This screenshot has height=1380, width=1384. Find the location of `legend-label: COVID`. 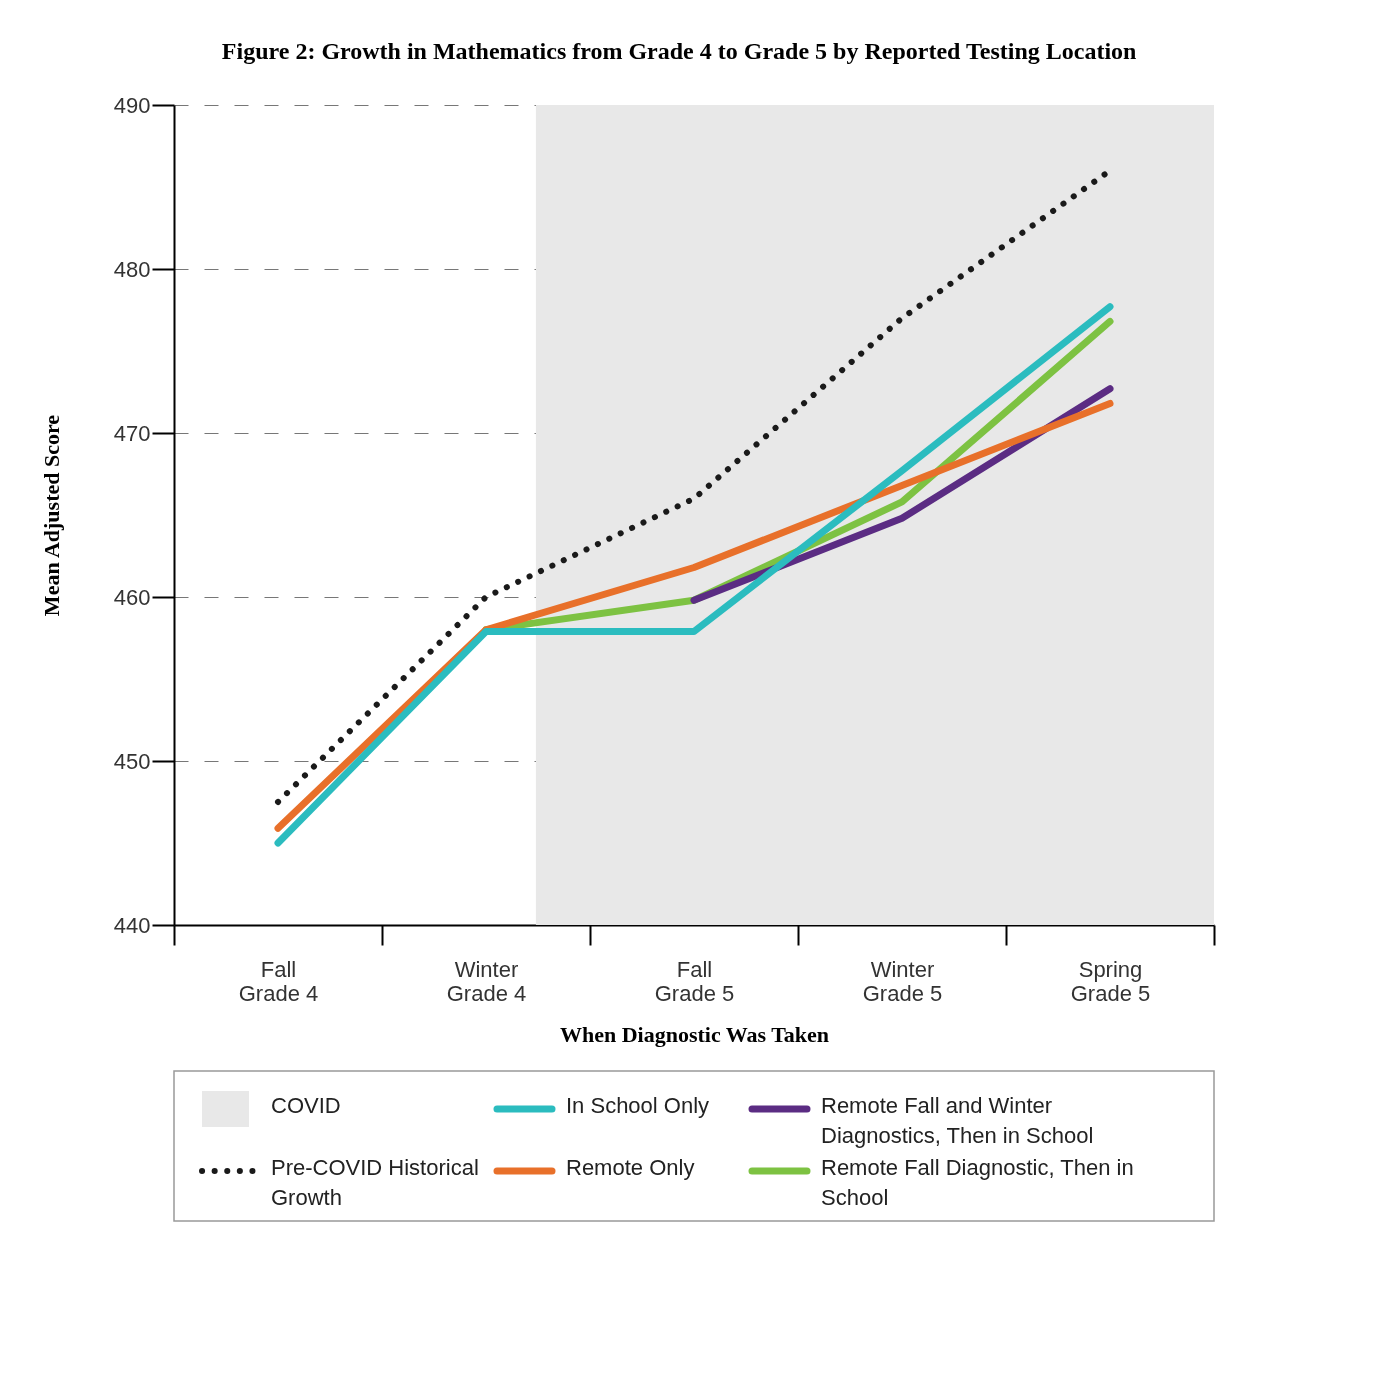

legend-label: COVID is located at coordinates (306, 1105).